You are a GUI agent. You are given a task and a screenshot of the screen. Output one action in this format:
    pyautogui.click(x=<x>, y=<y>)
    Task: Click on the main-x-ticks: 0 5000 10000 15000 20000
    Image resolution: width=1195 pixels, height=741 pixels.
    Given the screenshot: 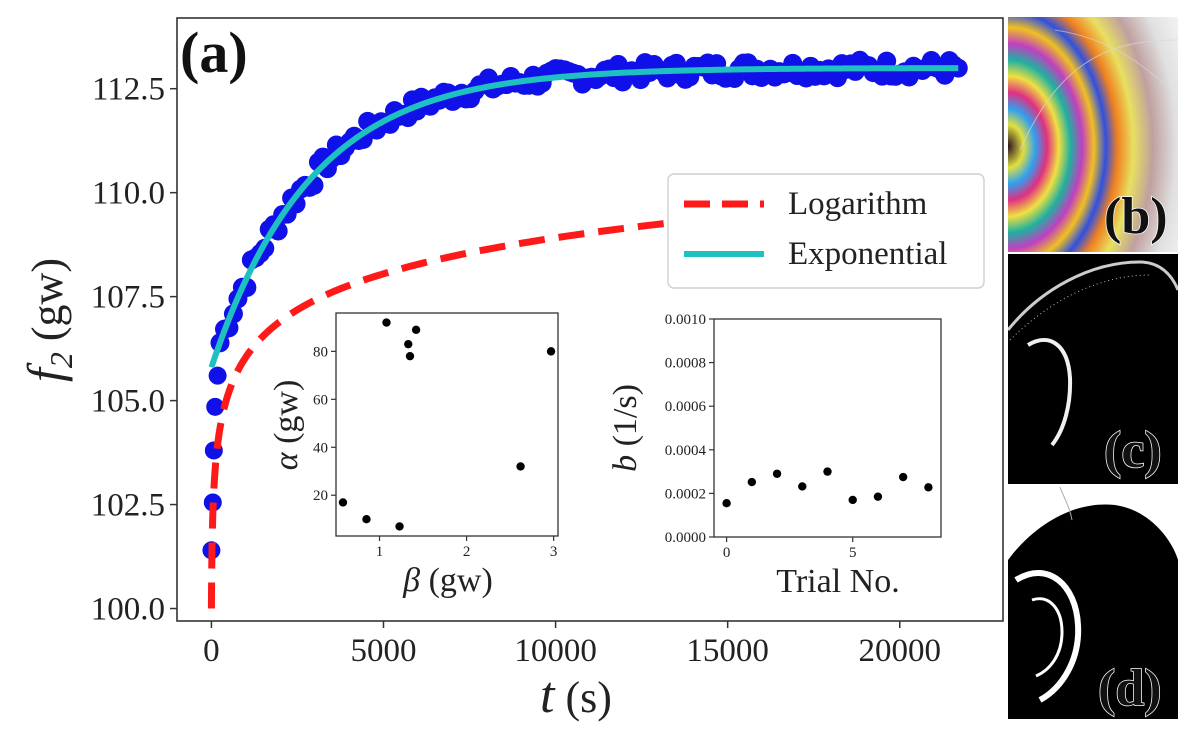 What is the action you would take?
    pyautogui.click(x=572, y=645)
    